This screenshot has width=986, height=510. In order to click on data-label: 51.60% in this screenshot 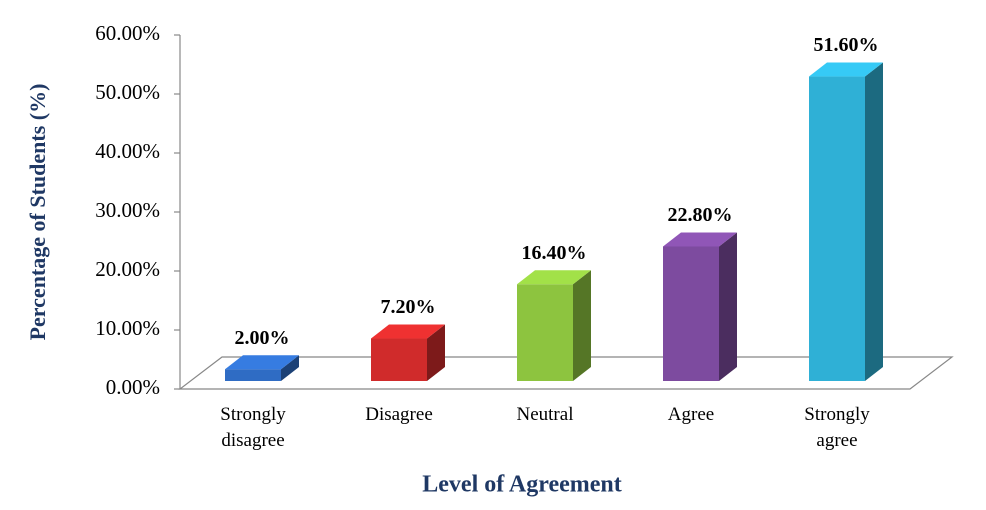, I will do `click(846, 45)`.